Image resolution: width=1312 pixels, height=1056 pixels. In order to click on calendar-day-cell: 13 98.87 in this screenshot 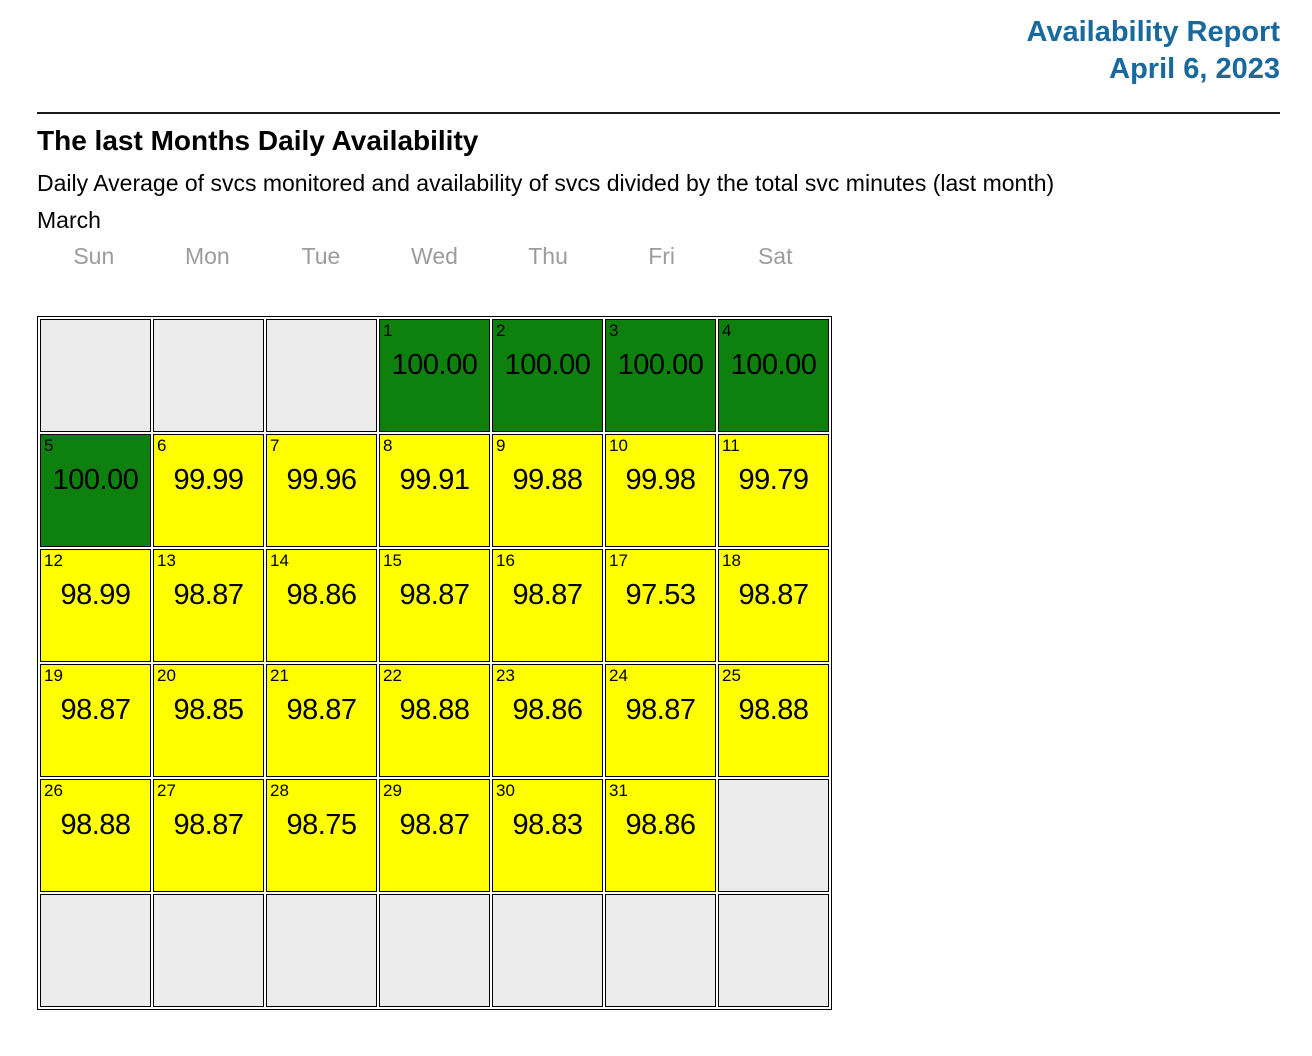, I will do `click(208, 605)`.